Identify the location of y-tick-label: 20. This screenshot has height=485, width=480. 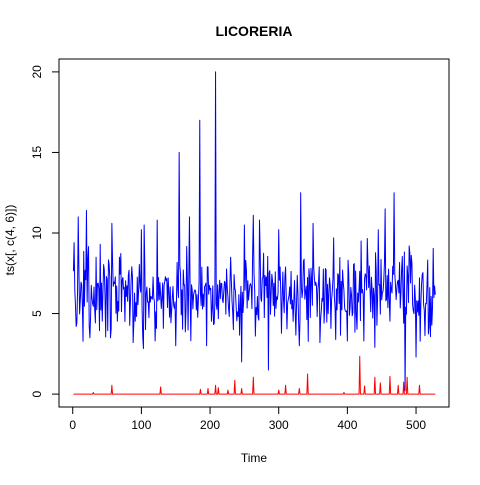
(37, 72).